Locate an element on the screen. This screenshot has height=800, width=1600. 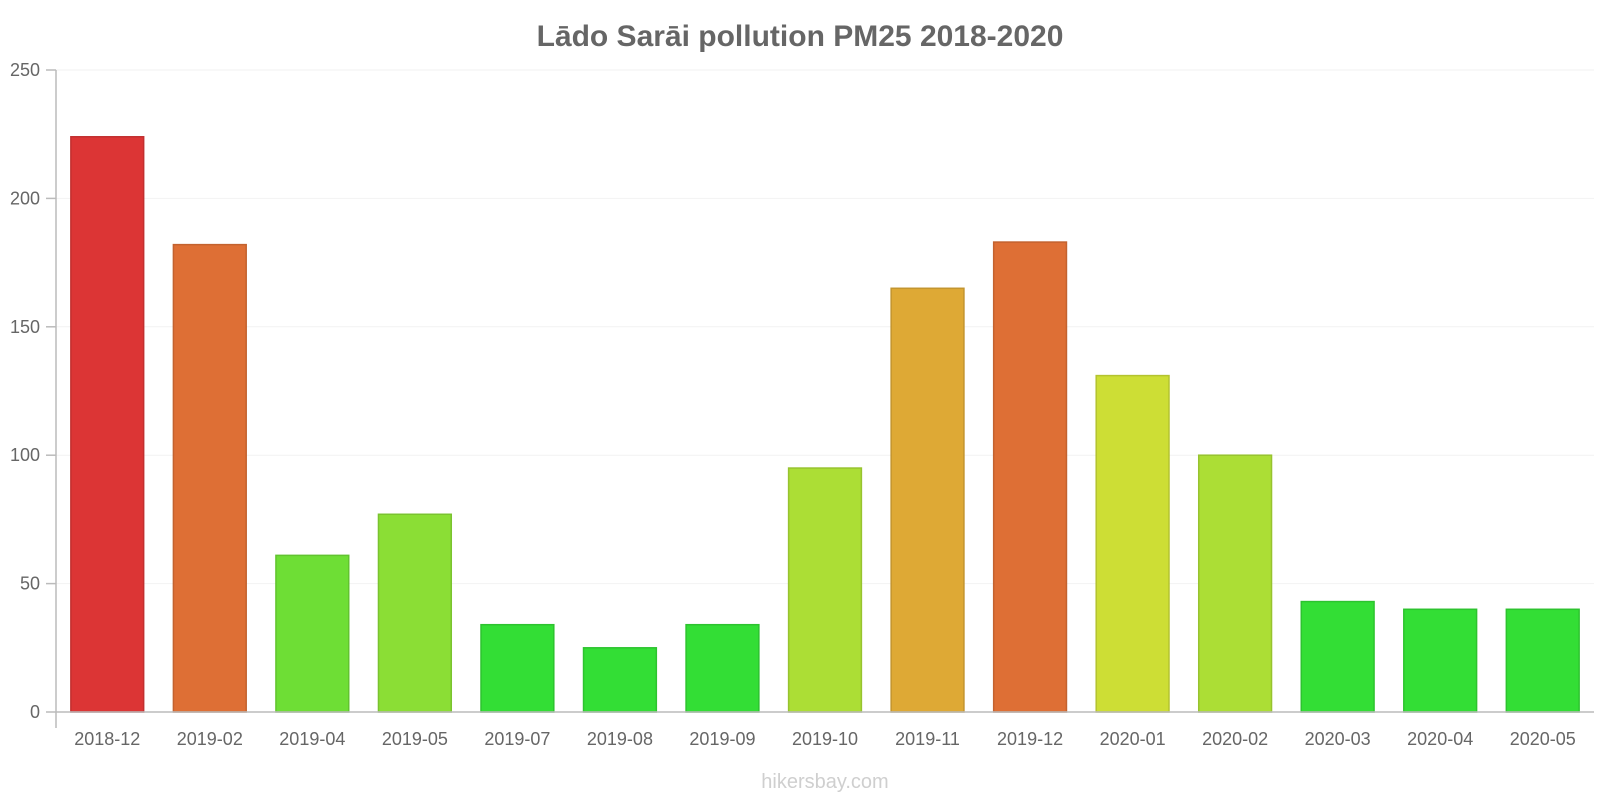
x-tick-label: 2019-09 is located at coordinates (722, 739).